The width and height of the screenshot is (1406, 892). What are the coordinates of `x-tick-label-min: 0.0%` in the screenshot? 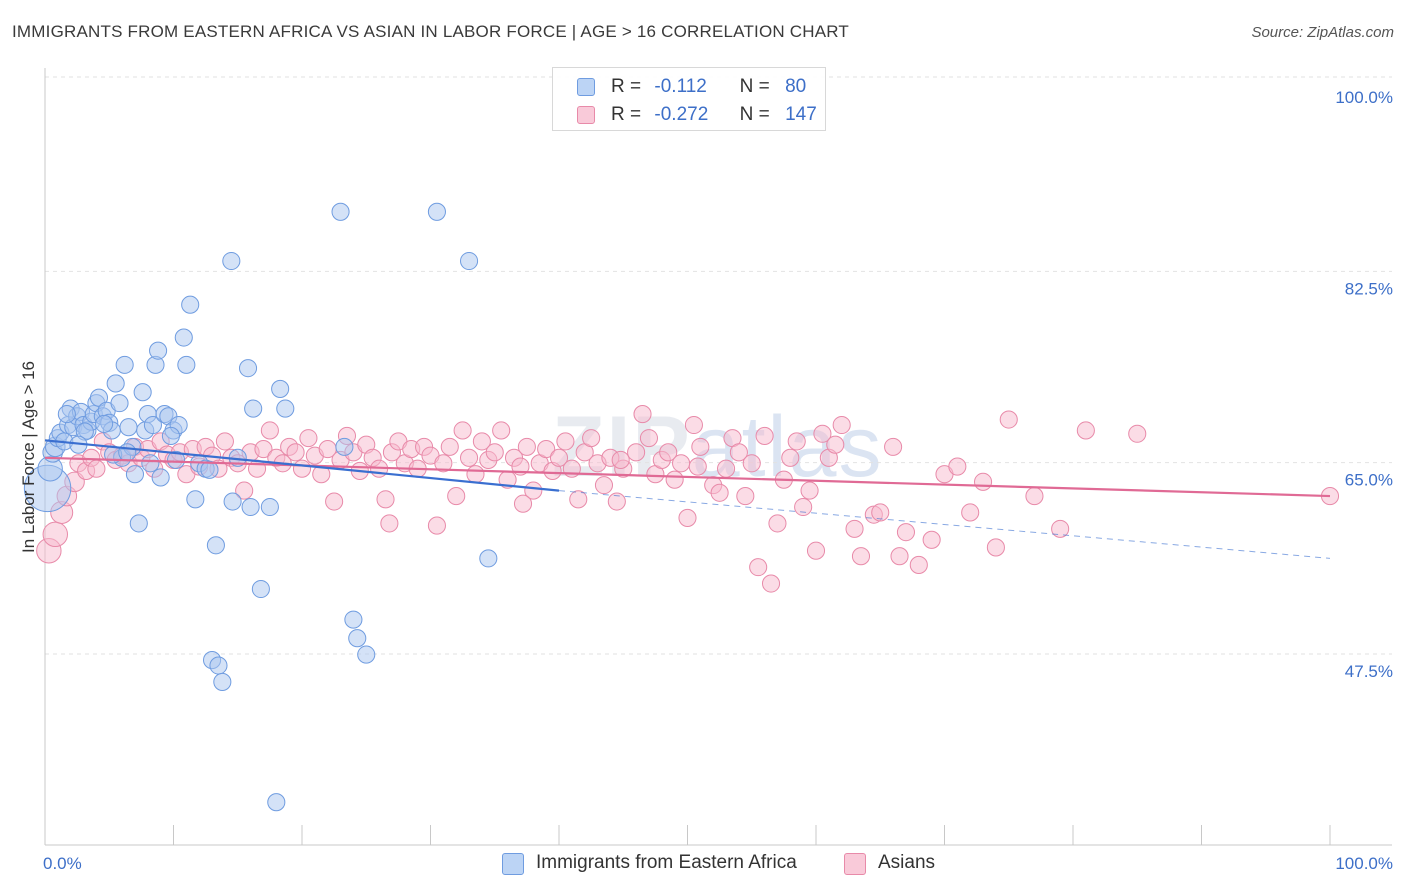 It's located at (62, 863).